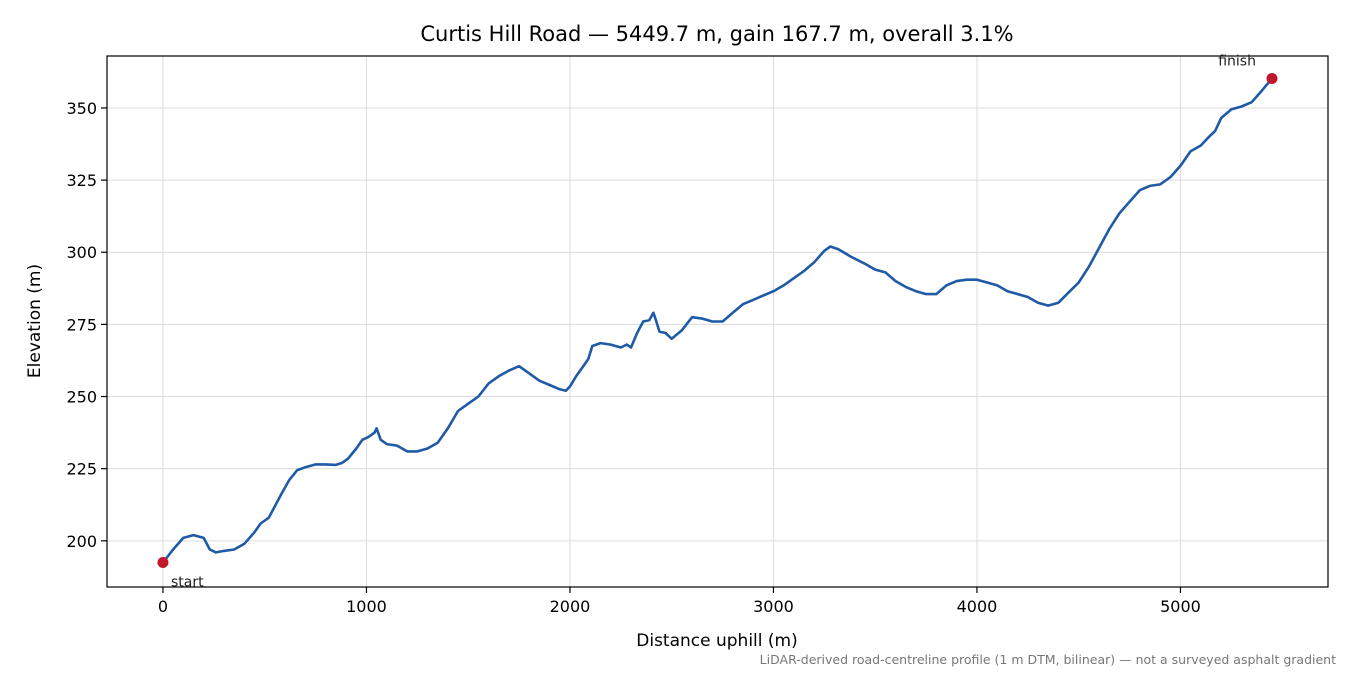 This screenshot has width=1350, height=675. I want to click on x-axis-label: Distance uphill (m), so click(716, 641).